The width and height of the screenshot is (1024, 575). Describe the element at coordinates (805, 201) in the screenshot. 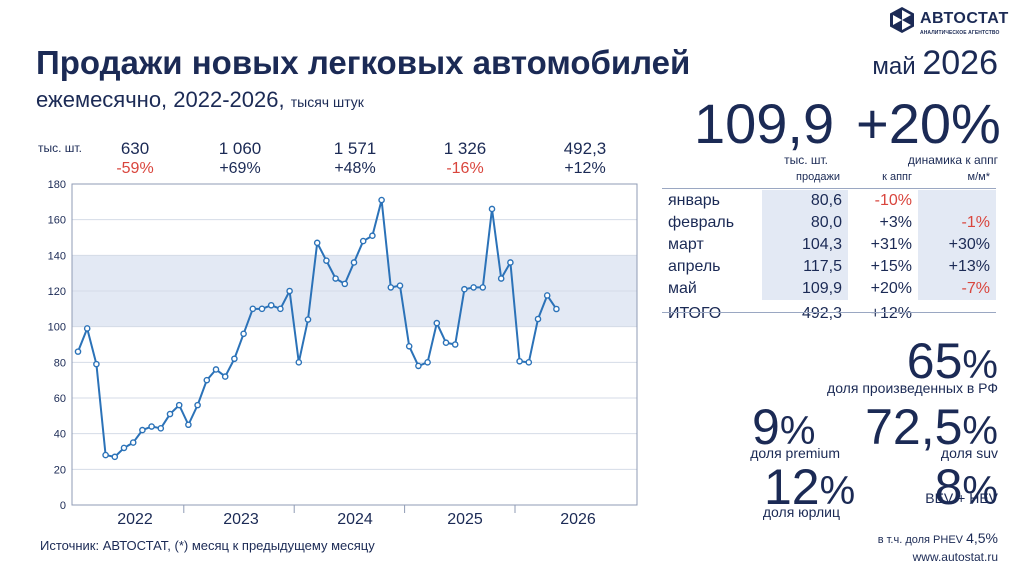

I see `row-sales: 80,6` at that location.